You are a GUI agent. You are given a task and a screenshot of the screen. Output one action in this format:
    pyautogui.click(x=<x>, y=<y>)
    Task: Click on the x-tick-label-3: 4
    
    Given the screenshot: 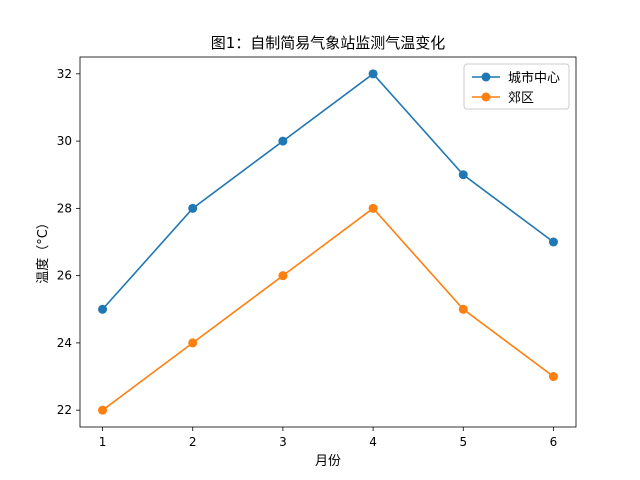 What is the action you would take?
    pyautogui.click(x=373, y=442)
    